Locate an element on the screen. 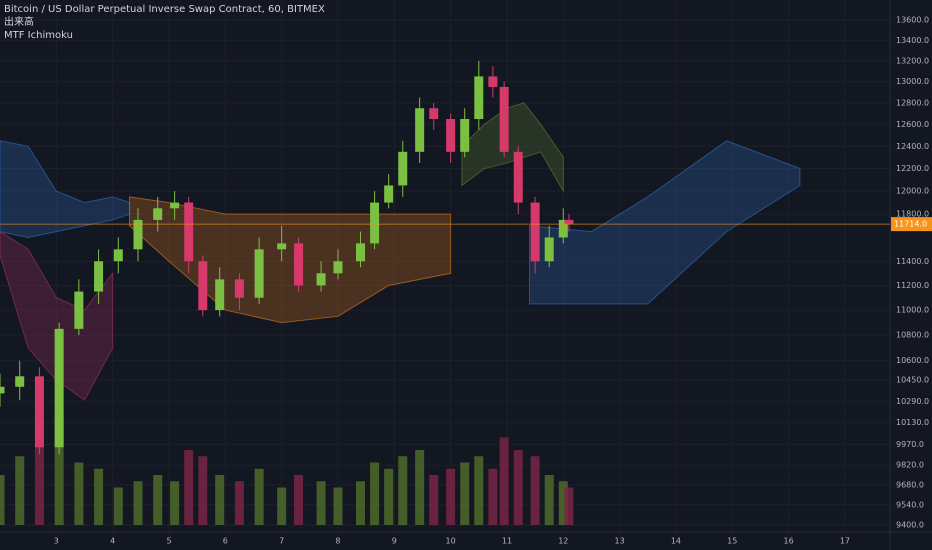 The width and height of the screenshot is (932, 550). y-tick-label: 12600.0 is located at coordinates (912, 124).